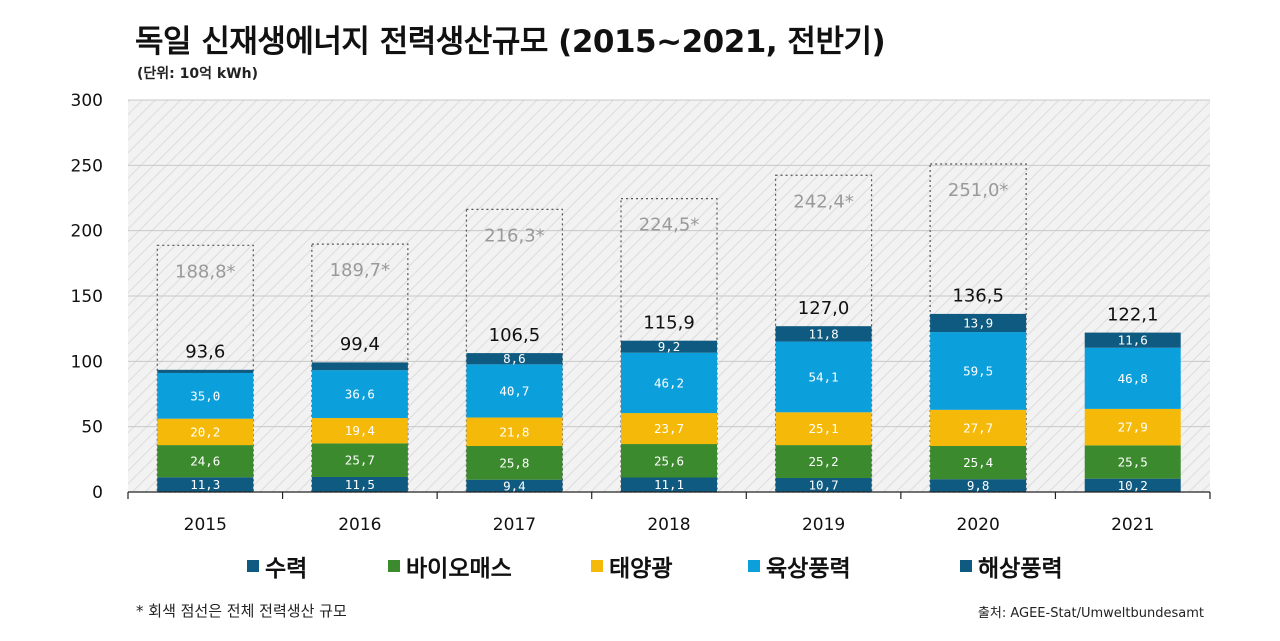  Describe the element at coordinates (205, 271) in the screenshot. I see `overall-total-label: 188,8*` at that location.